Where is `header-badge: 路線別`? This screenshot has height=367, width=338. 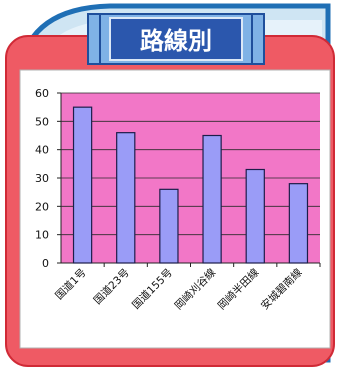 header-badge: 路線別 is located at coordinates (176, 39).